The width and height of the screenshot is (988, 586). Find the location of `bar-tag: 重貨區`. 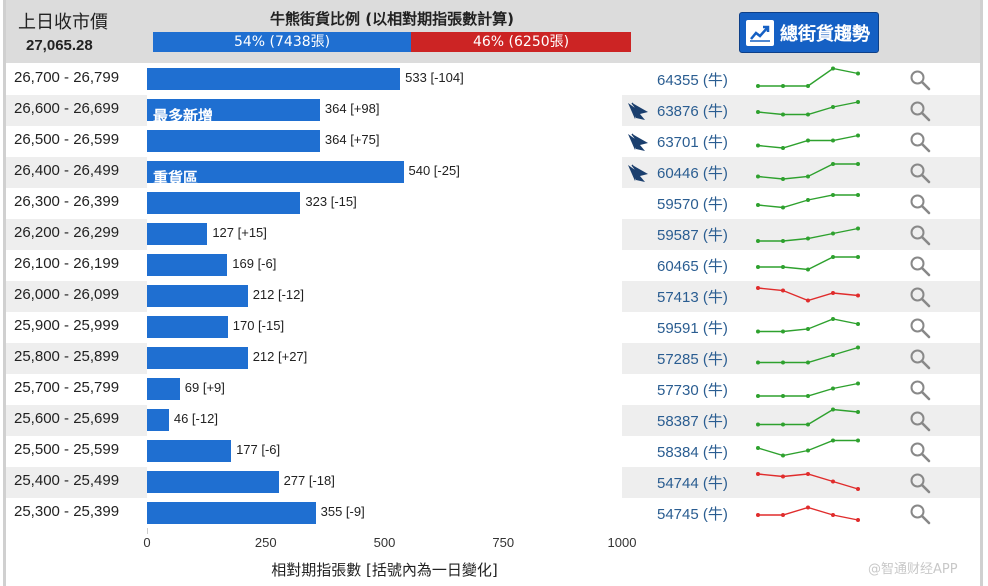

bar-tag: 重貨區 is located at coordinates (176, 178).